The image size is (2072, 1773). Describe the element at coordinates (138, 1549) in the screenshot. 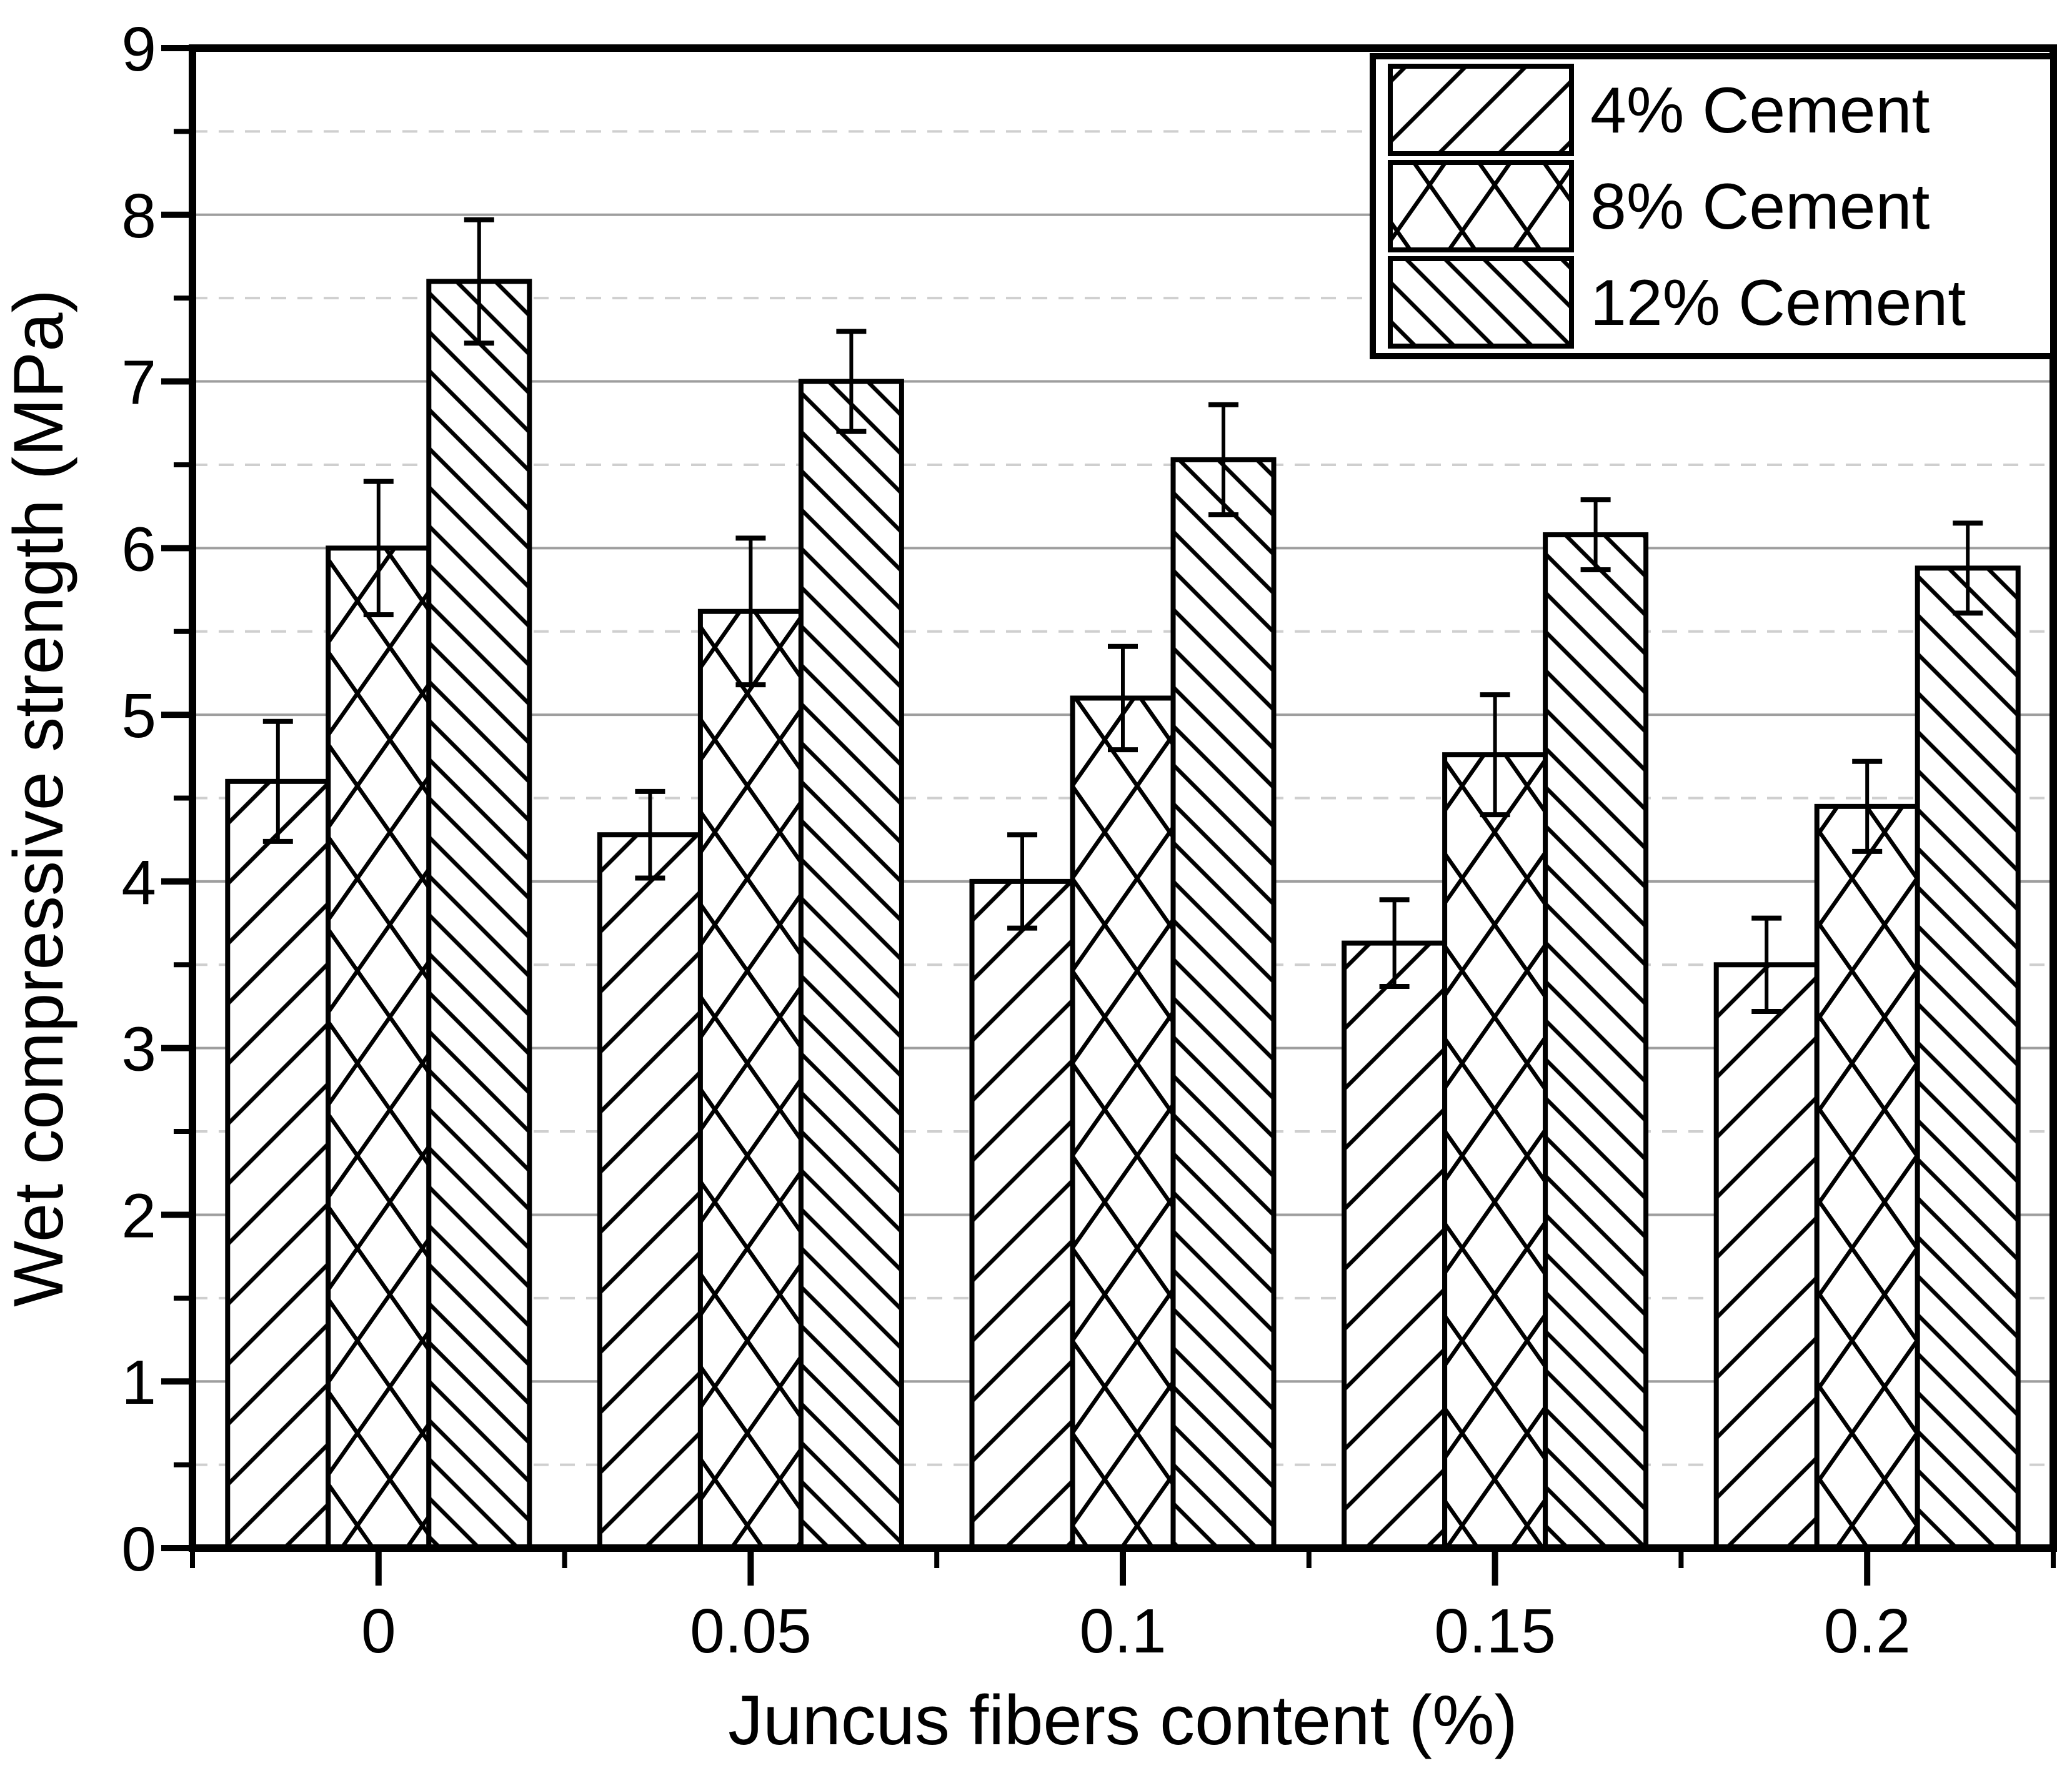

I see `y-tick-label: 0` at that location.